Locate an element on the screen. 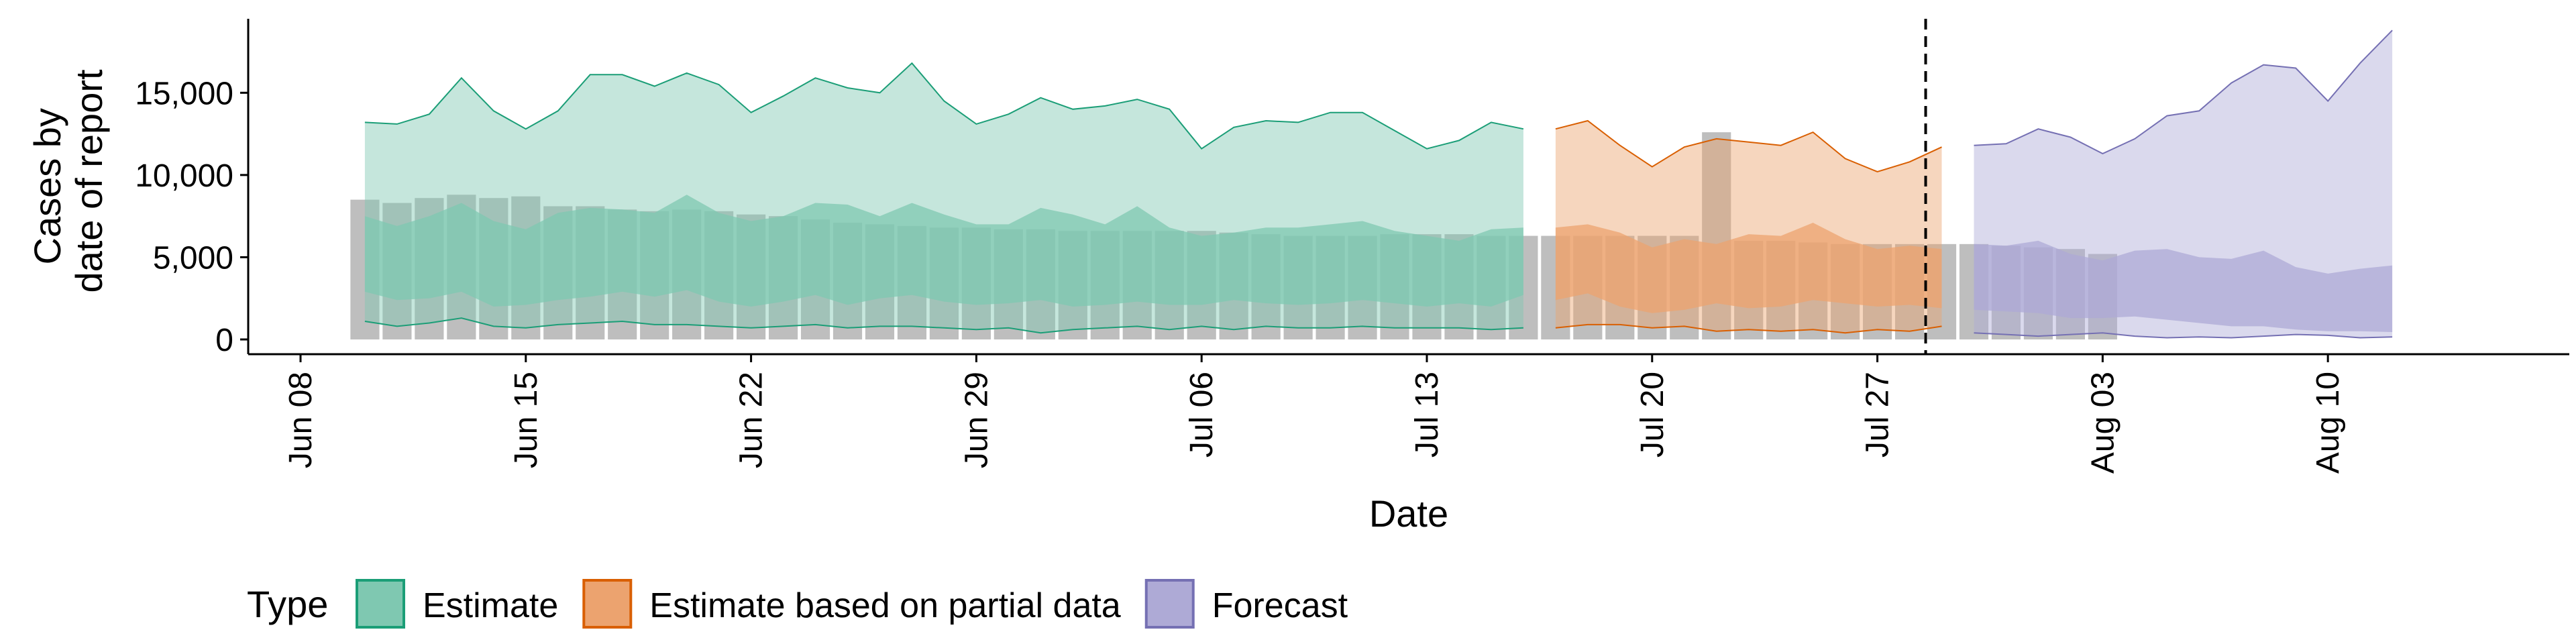 This screenshot has width=2576, height=644. x-axis-title: Date is located at coordinates (1408, 513).